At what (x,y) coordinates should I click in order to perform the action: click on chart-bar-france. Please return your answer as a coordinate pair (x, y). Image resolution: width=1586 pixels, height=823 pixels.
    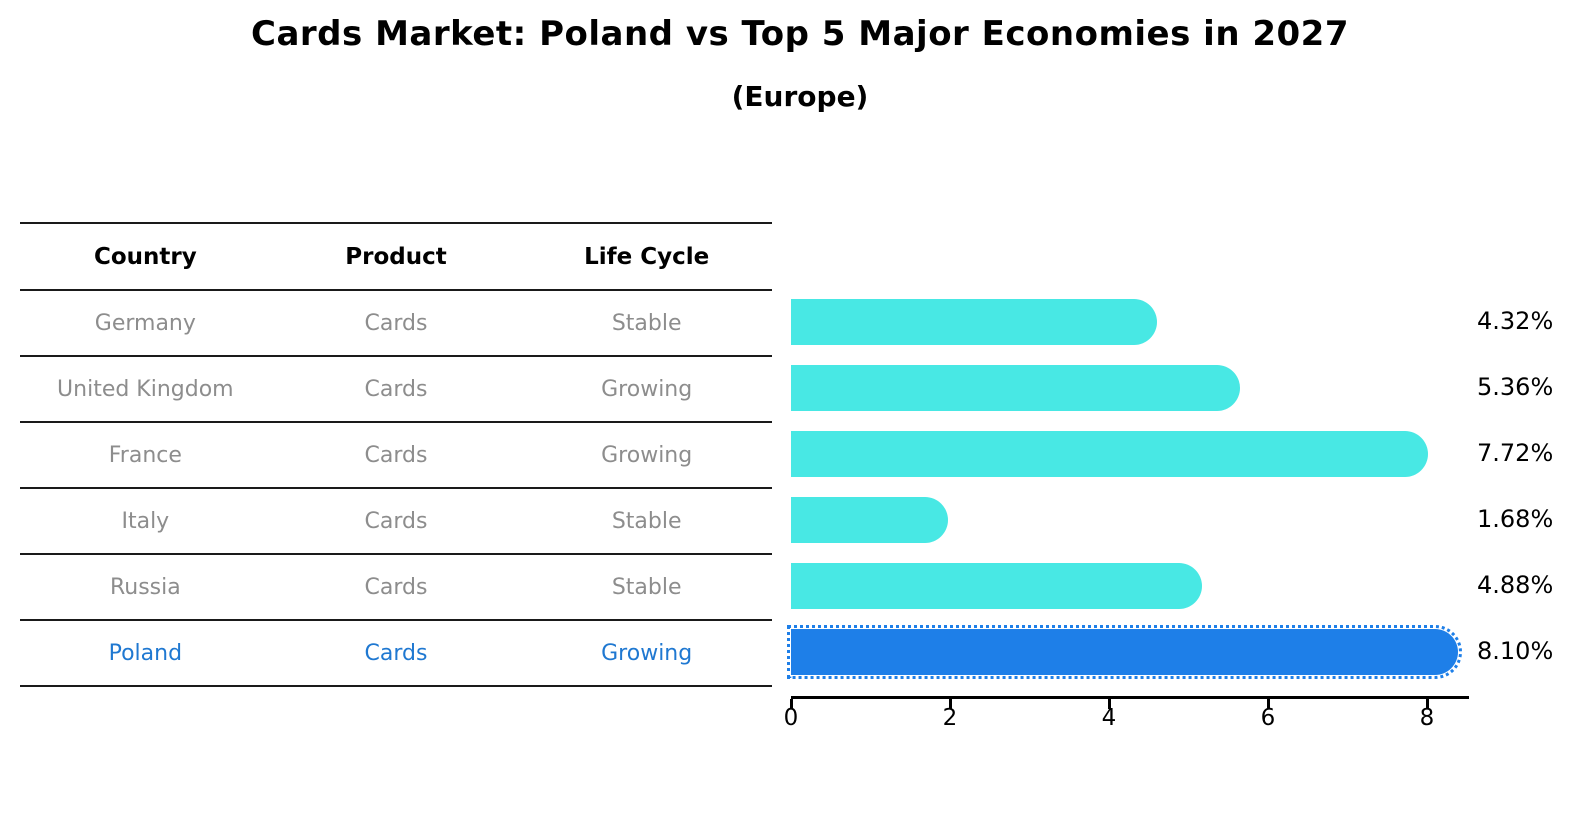
    Looking at the image, I should click on (1109, 454).